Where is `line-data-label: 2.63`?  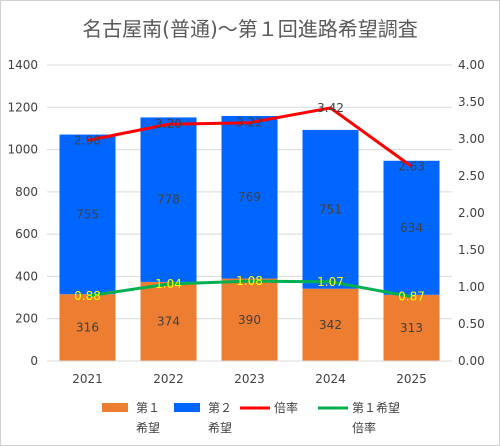
line-data-label: 2.63 is located at coordinates (411, 166).